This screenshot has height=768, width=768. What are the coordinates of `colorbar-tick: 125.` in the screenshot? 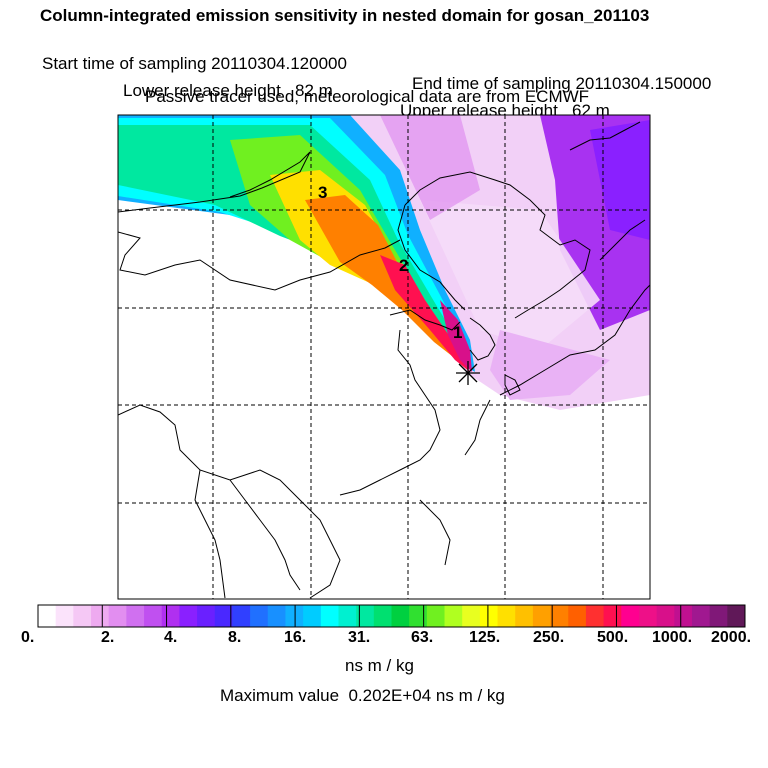 It's located at (485, 637).